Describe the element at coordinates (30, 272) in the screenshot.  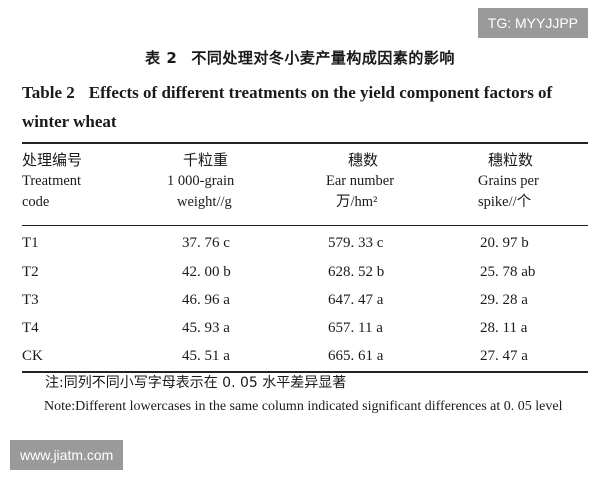
I see `cell-treatment: T2` at that location.